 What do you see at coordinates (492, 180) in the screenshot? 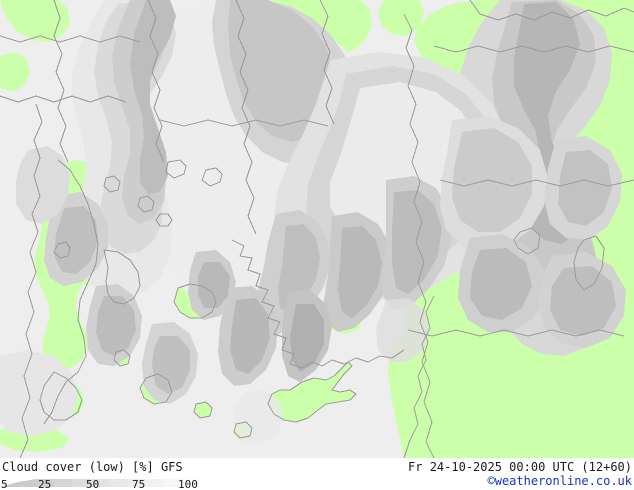
I see `cloud-shade-east-tongue-dark` at bounding box center [492, 180].